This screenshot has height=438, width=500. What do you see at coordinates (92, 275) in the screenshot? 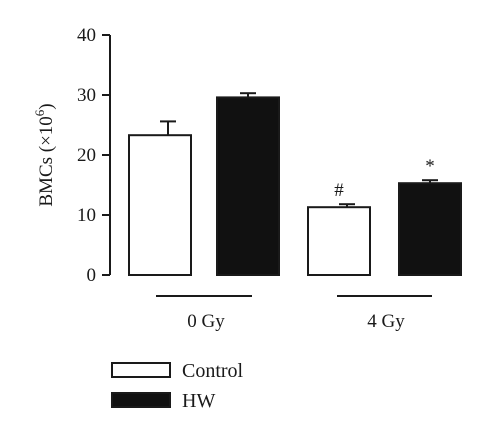
I see `y-tick-label: 0` at bounding box center [92, 275].